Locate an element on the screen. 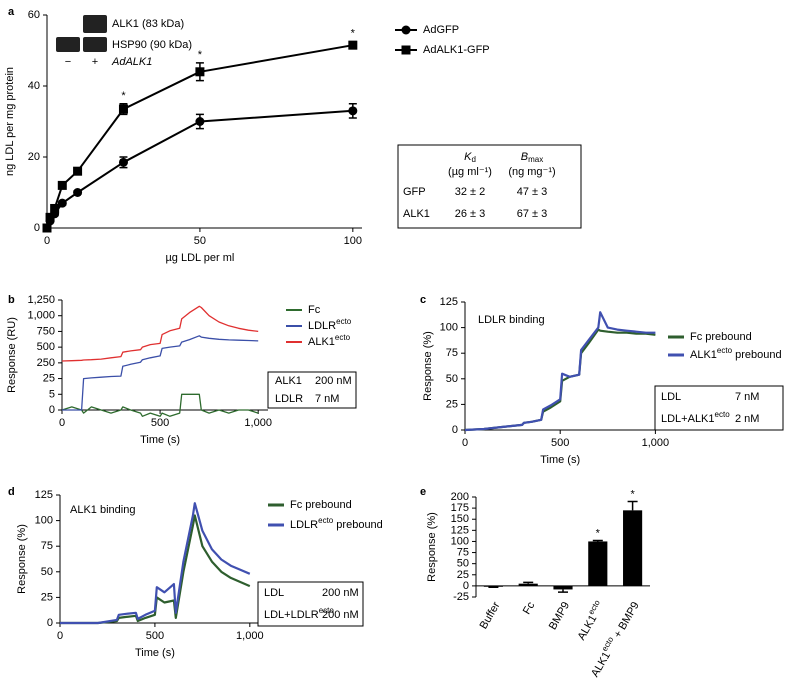  x-tick-label: Fc is located at coordinates (529, 608).